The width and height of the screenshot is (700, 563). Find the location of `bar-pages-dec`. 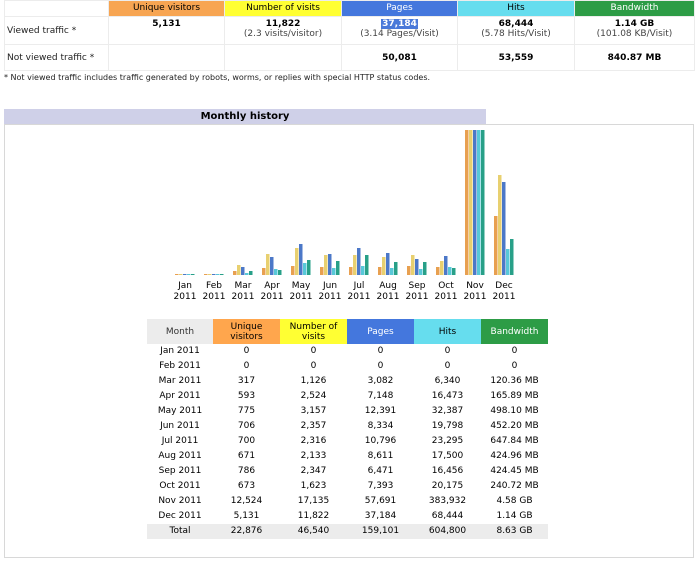

bar-pages-dec is located at coordinates (504, 228).